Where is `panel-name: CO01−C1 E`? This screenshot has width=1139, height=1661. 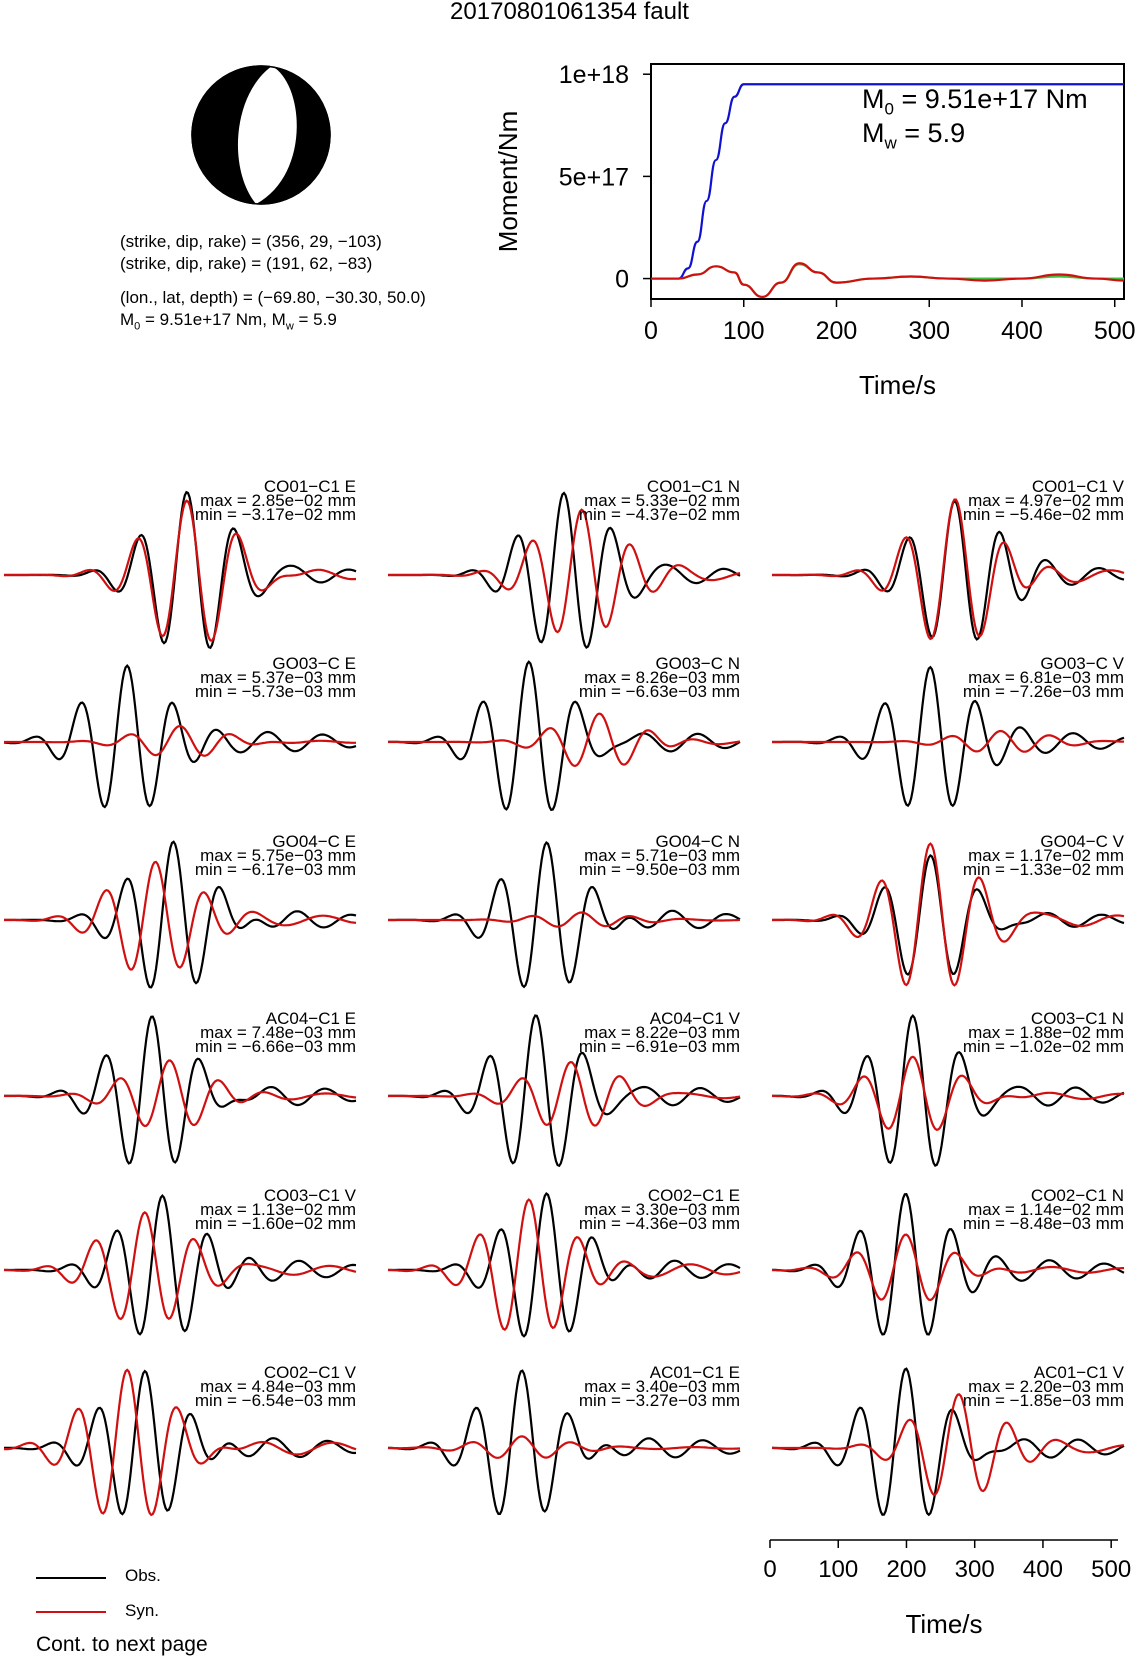 panel-name: CO01−C1 E is located at coordinates (309, 486).